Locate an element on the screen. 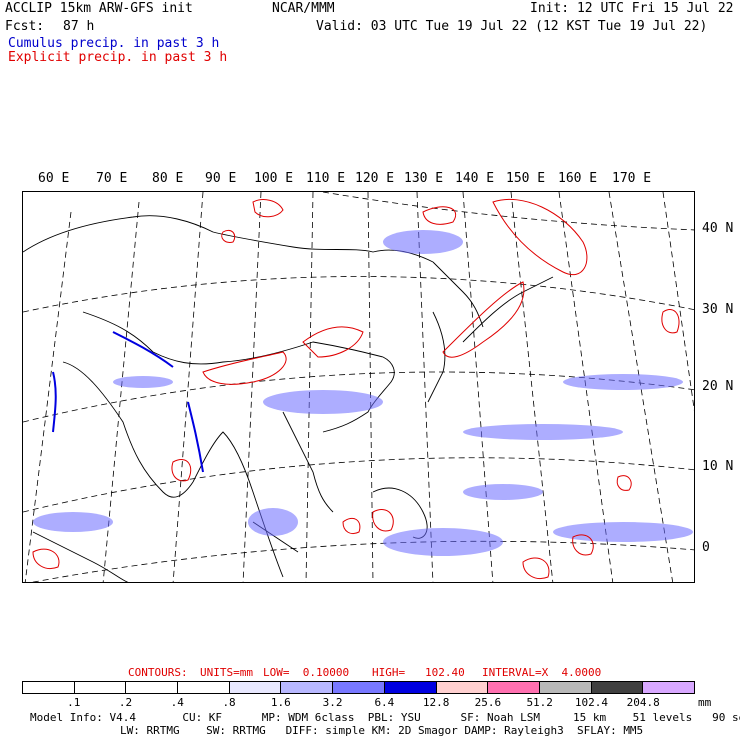  colorbar-tick-label: 25.6 is located at coordinates (488, 702).